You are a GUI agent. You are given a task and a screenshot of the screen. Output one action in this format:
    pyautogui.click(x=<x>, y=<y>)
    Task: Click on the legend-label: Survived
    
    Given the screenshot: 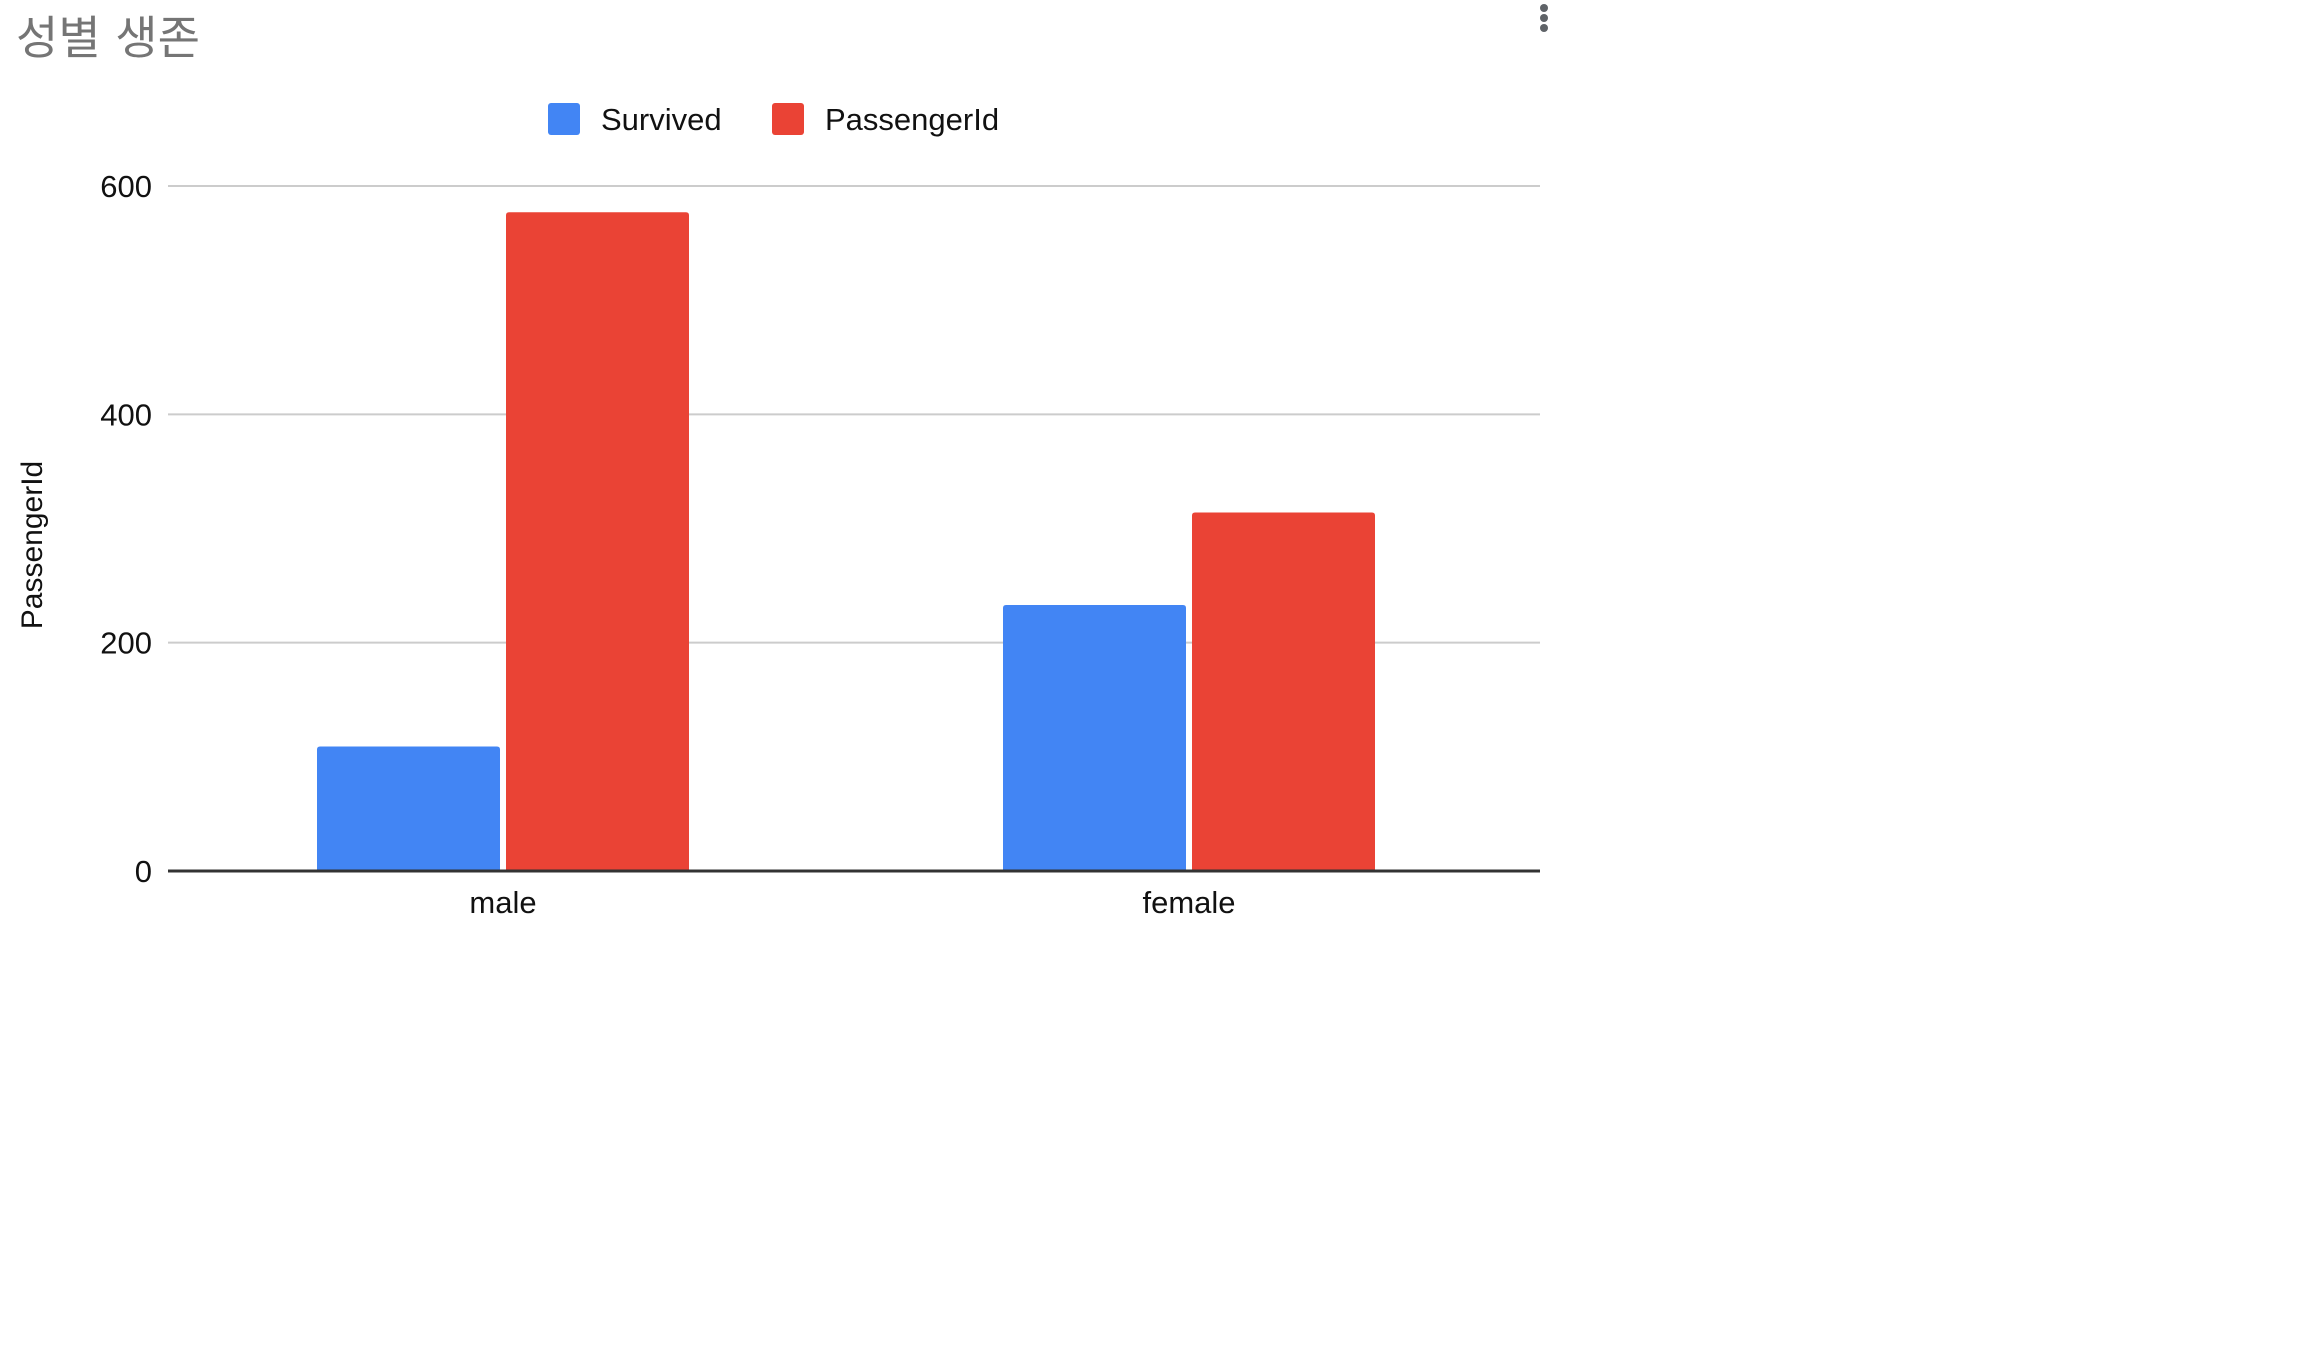 What is the action you would take?
    pyautogui.click(x=661, y=119)
    